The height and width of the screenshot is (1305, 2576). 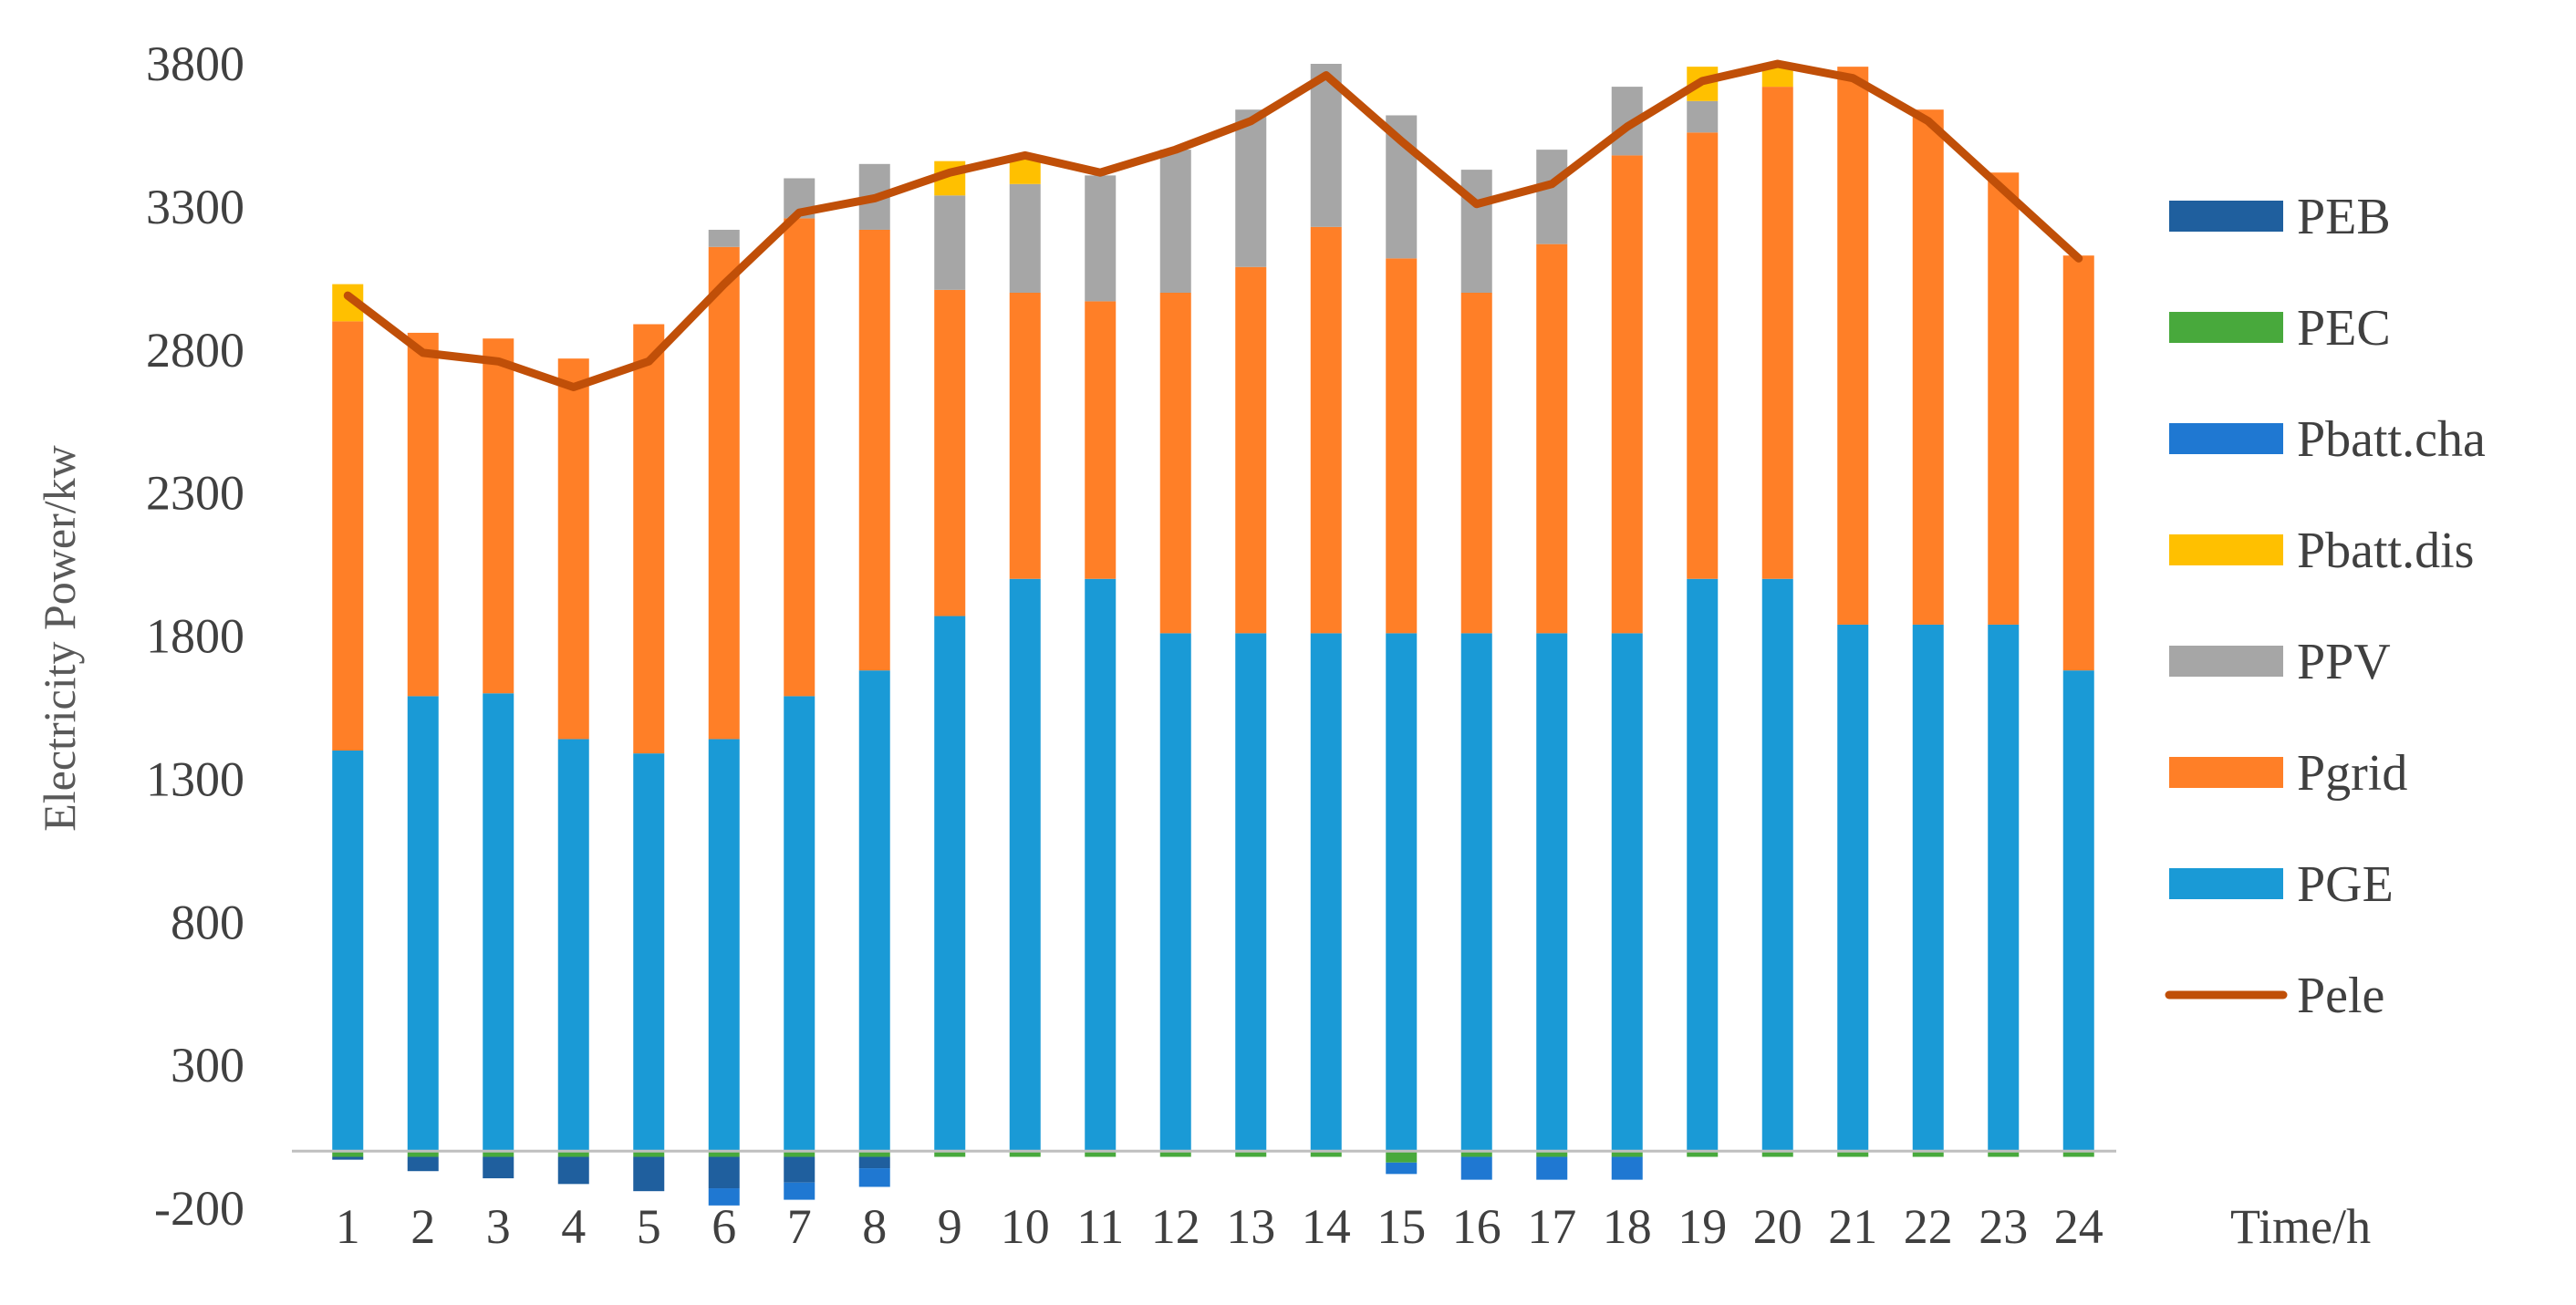 I want to click on x-tick-label: 21, so click(x=1852, y=1226).